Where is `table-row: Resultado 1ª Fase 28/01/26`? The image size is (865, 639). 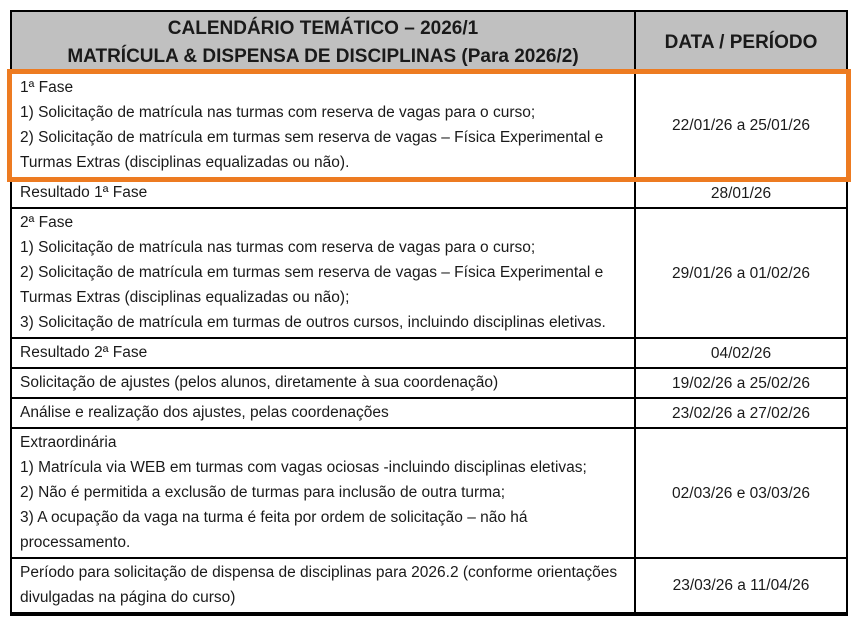 table-row: Resultado 1ª Fase 28/01/26 is located at coordinates (429, 192).